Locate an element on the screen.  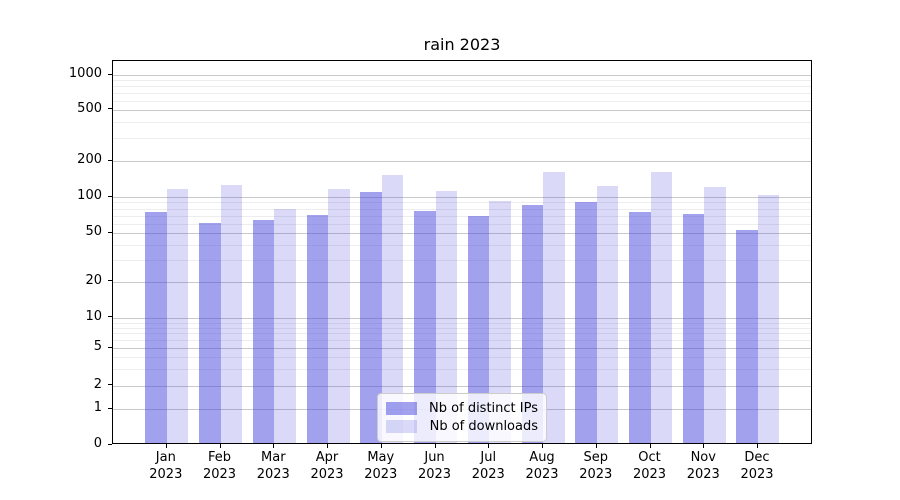
bar-sep-downloads is located at coordinates (607, 314).